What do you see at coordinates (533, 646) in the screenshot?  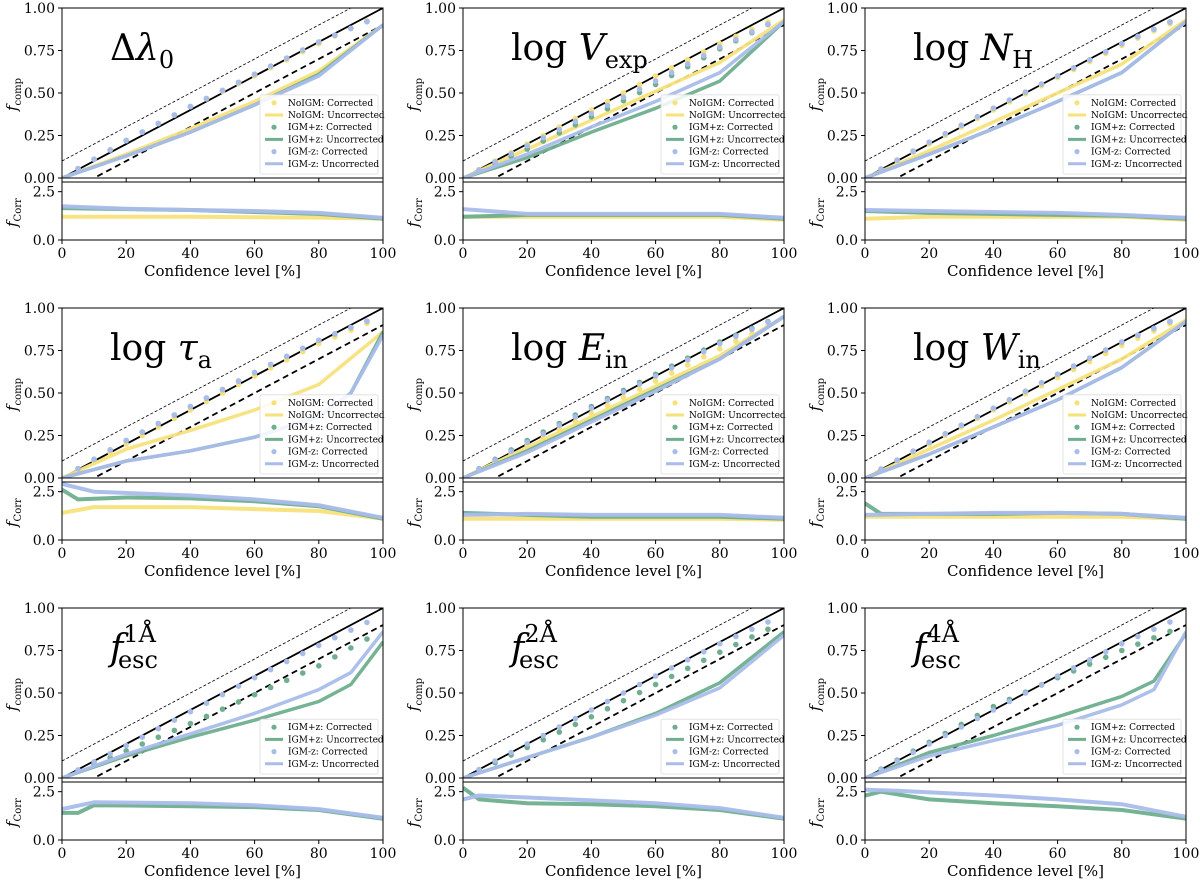 I see `param-label: f2Å esc` at bounding box center [533, 646].